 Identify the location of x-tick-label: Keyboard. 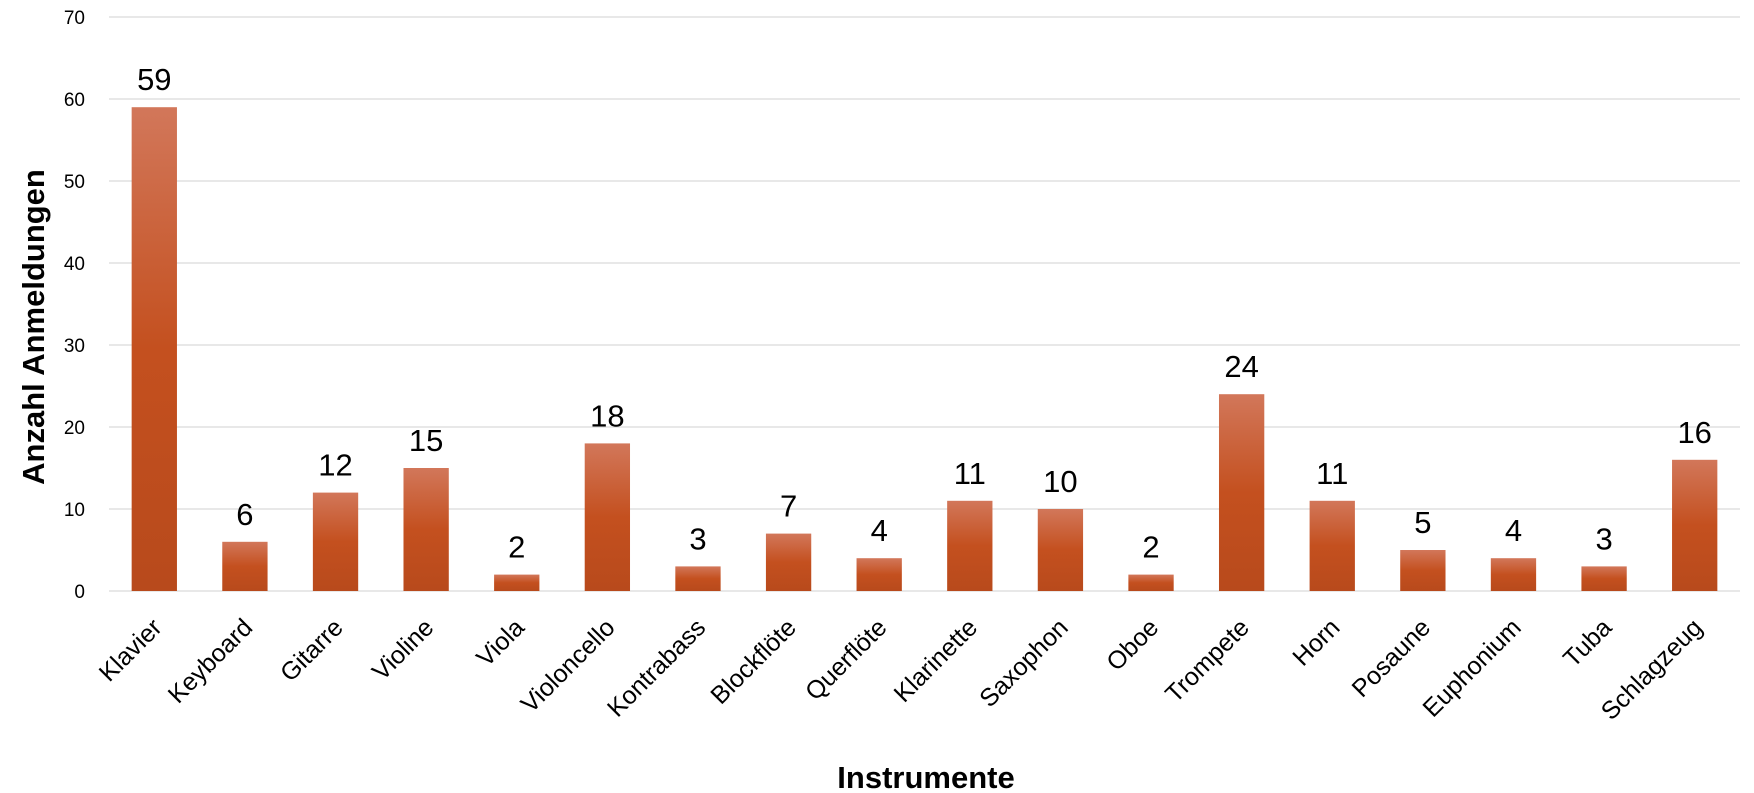
(210, 660).